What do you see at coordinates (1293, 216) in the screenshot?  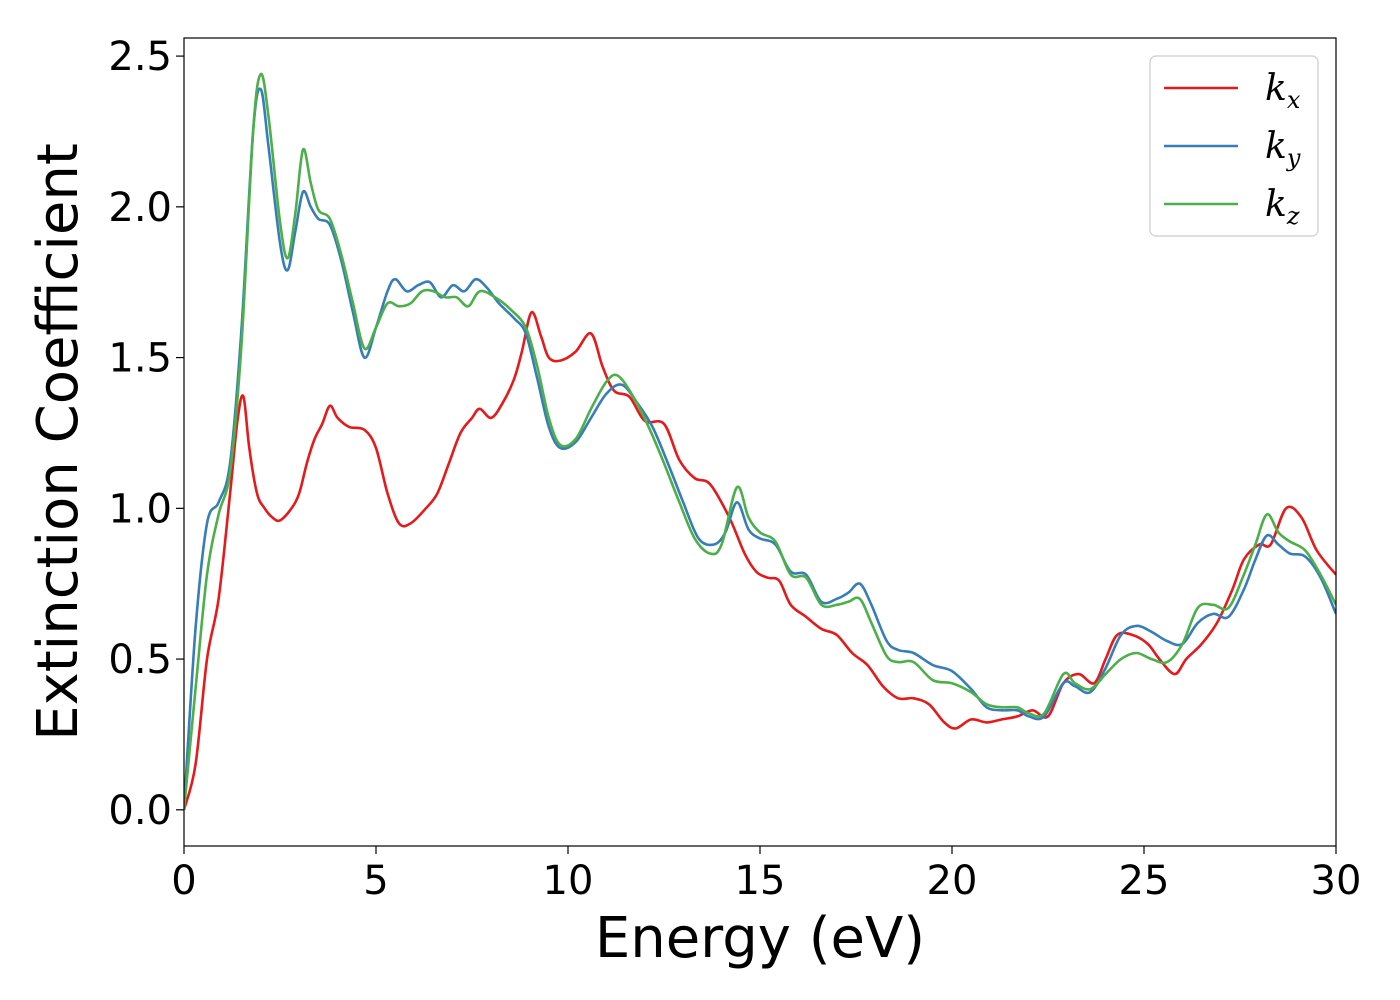 I see `legend-label-subscript: z` at bounding box center [1293, 216].